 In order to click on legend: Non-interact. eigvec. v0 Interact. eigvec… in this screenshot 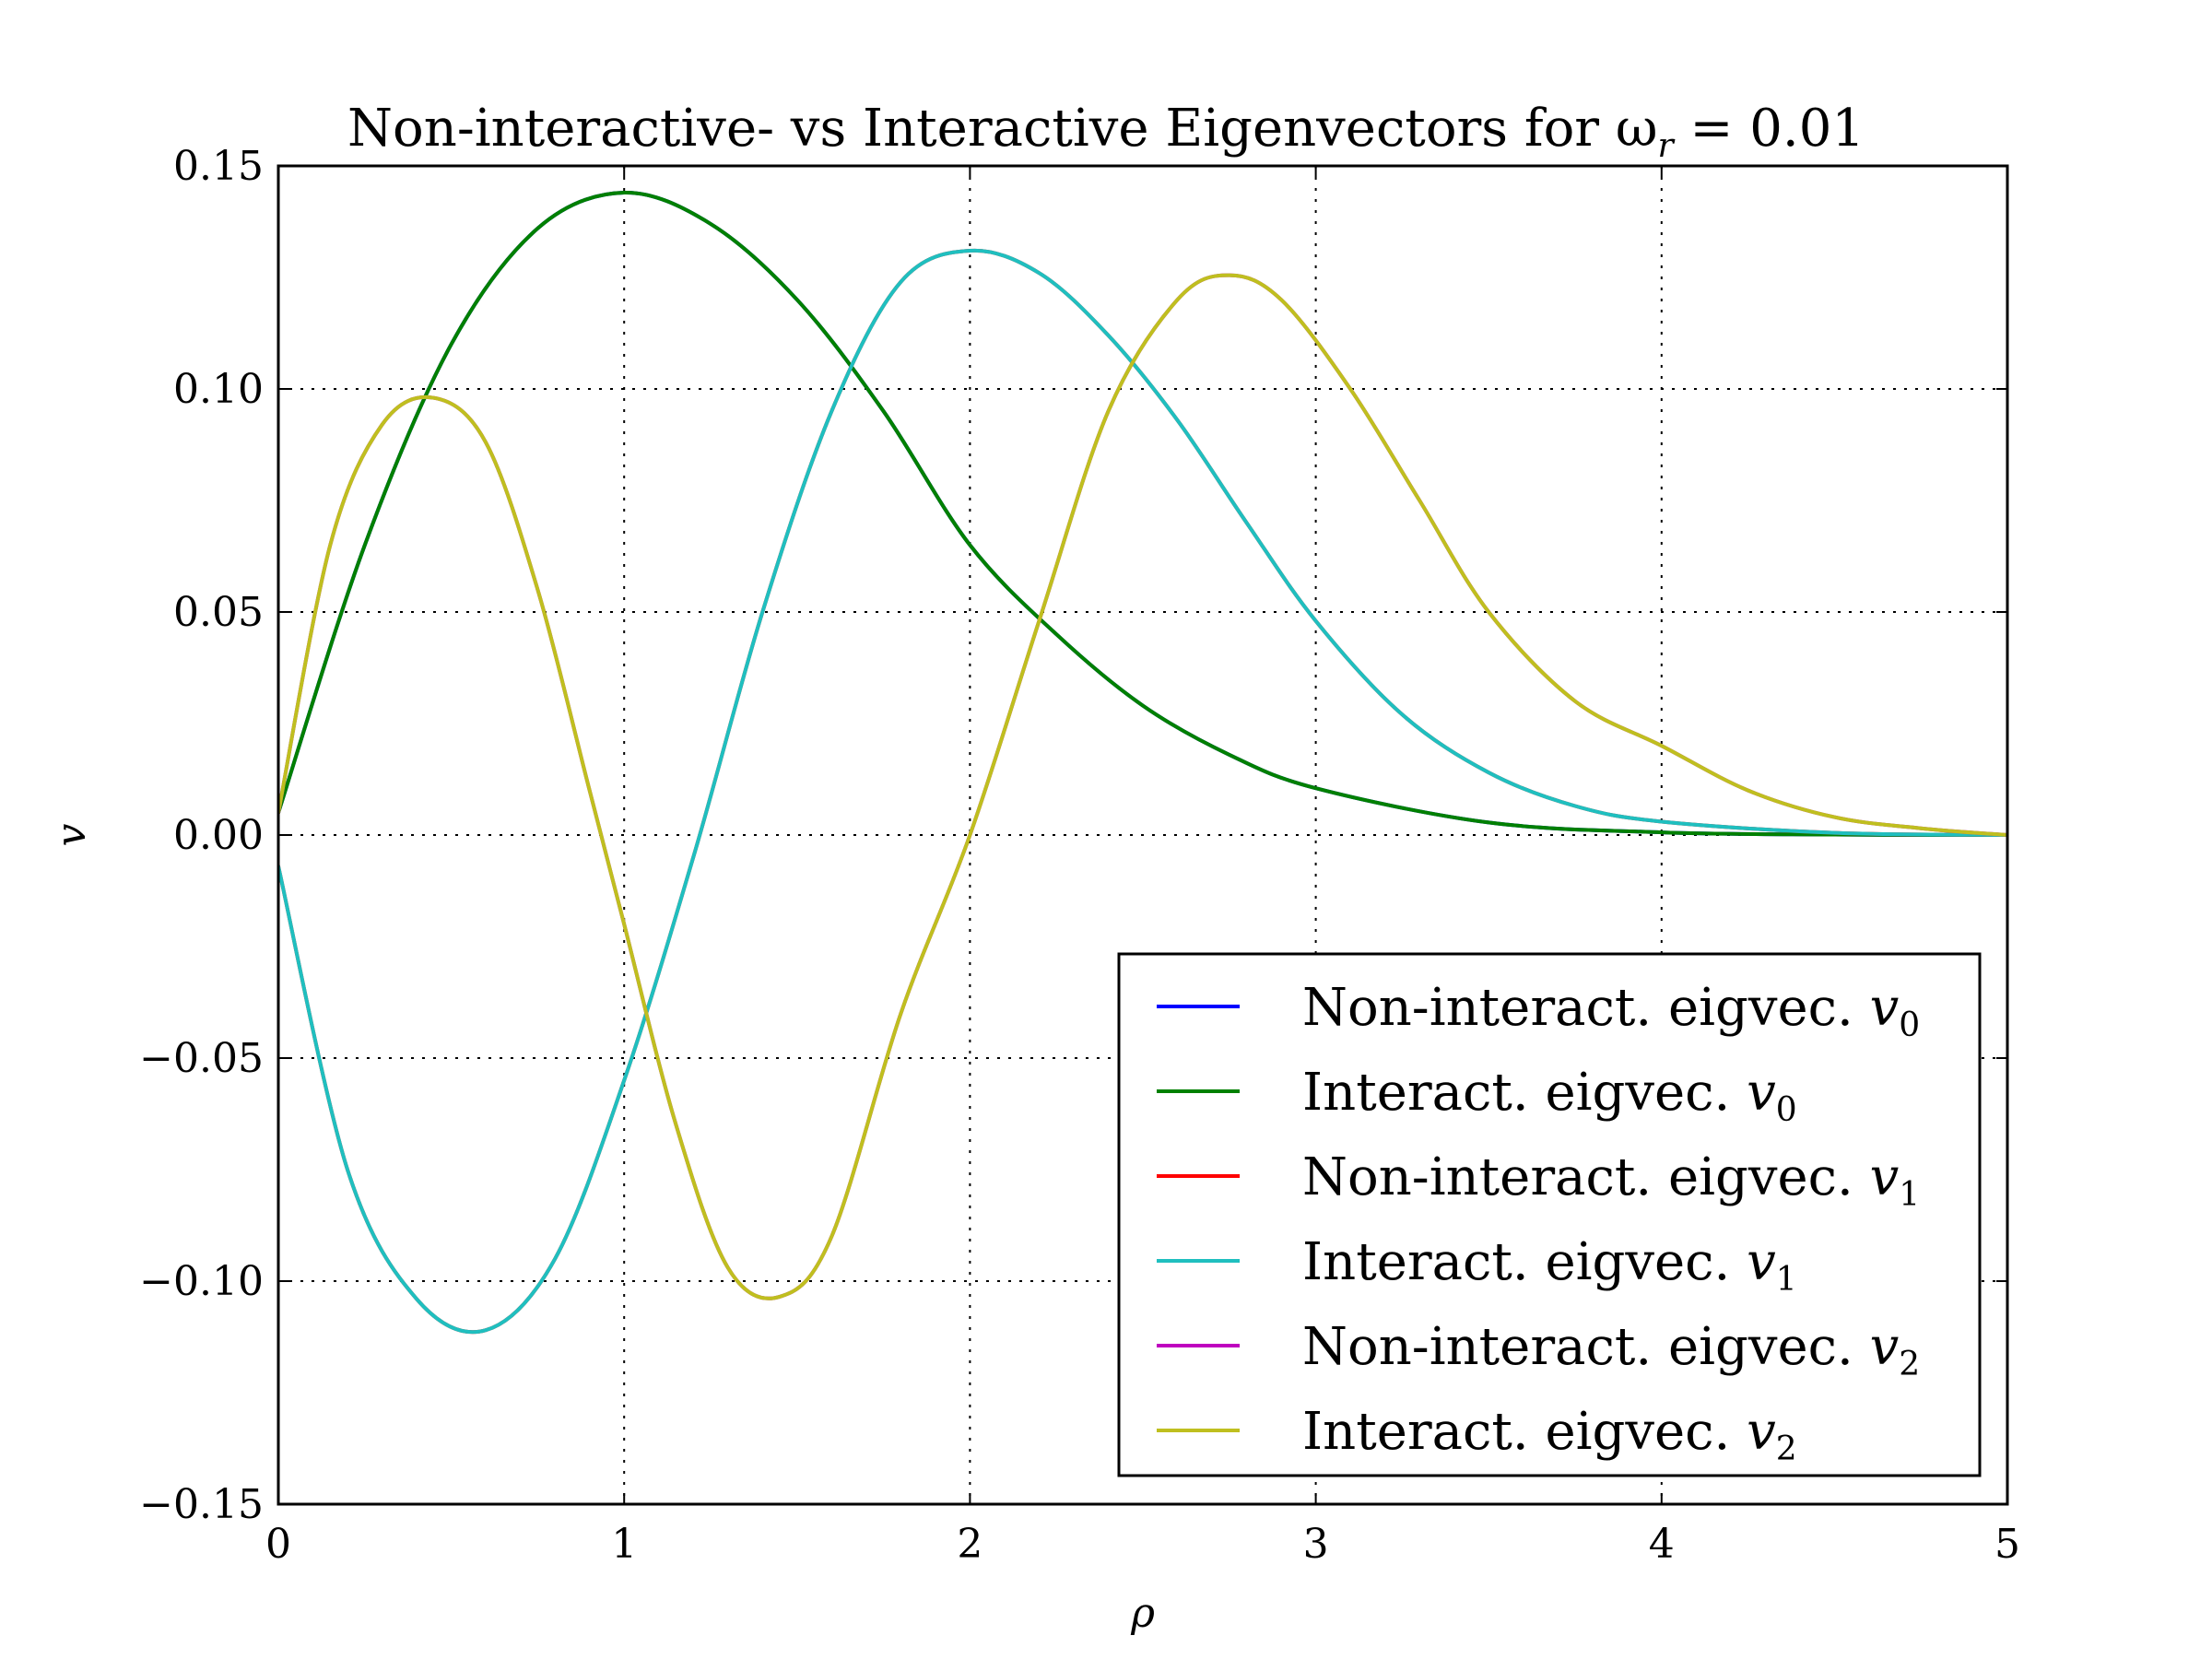, I will do `click(1549, 1214)`.